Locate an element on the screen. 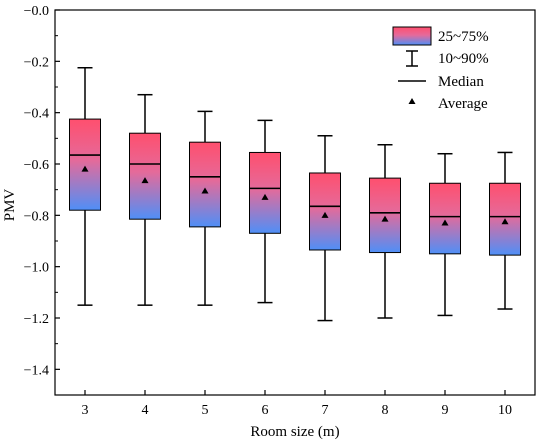 The image size is (550, 445). y-axis-title: PMV is located at coordinates (10, 205).